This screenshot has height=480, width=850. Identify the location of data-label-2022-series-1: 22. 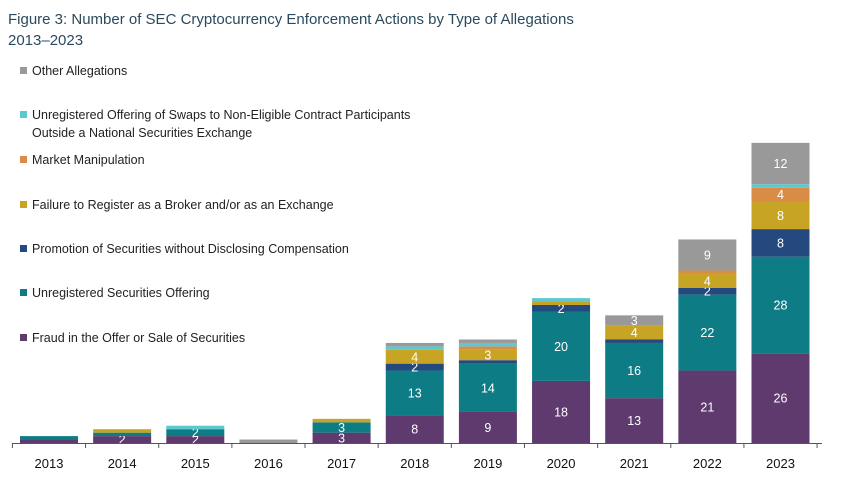
(707, 333).